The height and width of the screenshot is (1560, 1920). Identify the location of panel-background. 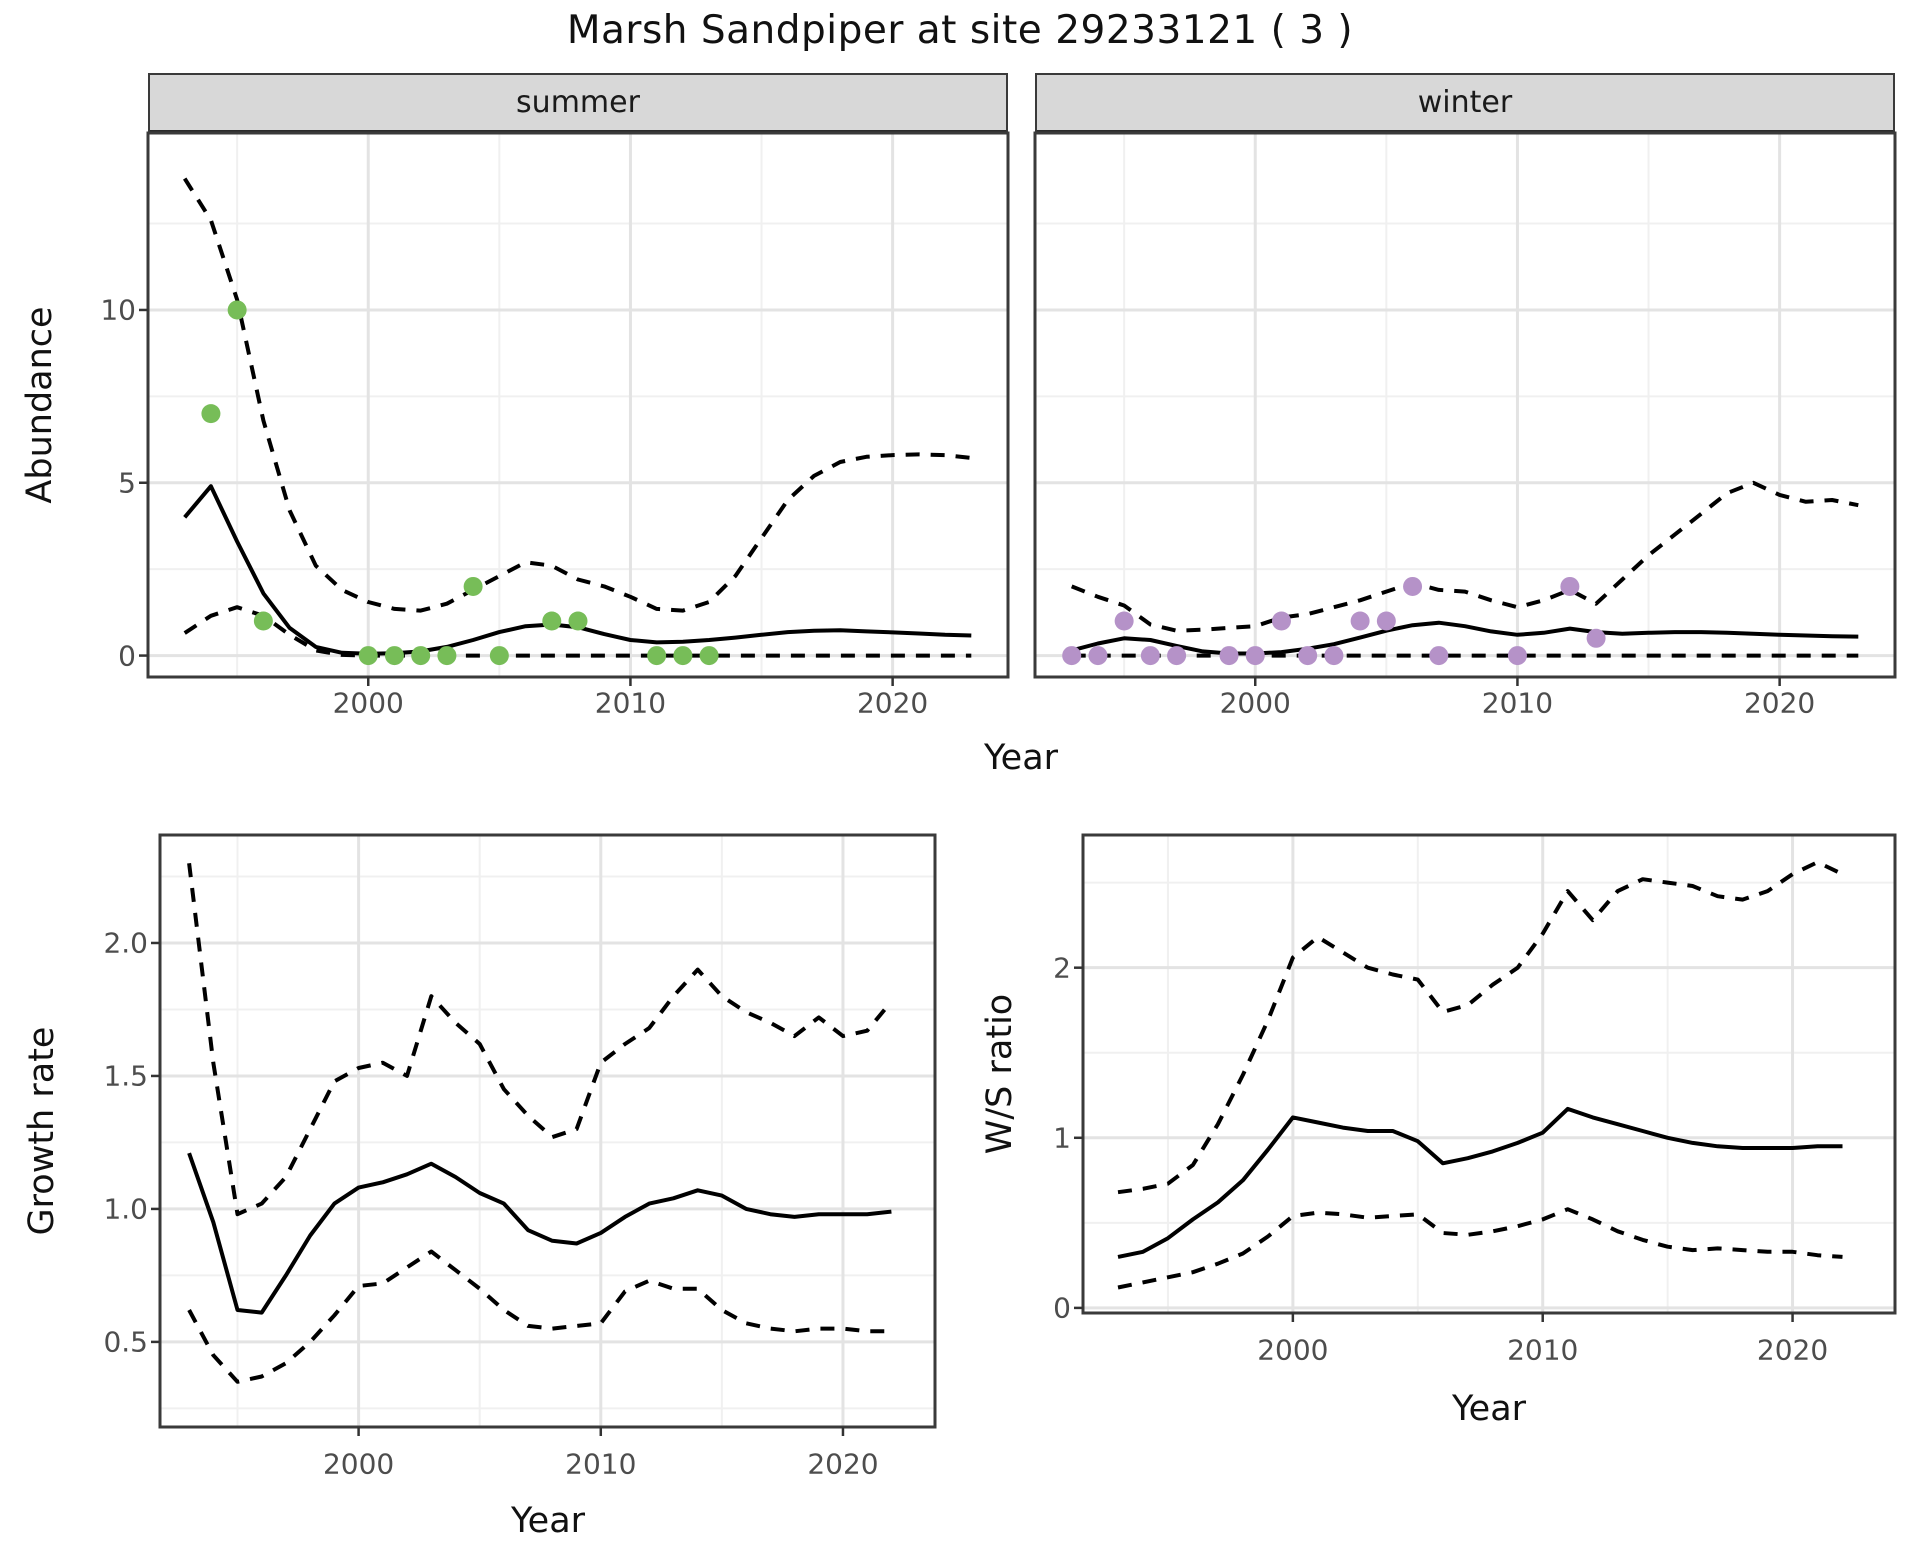
(1489, 1074).